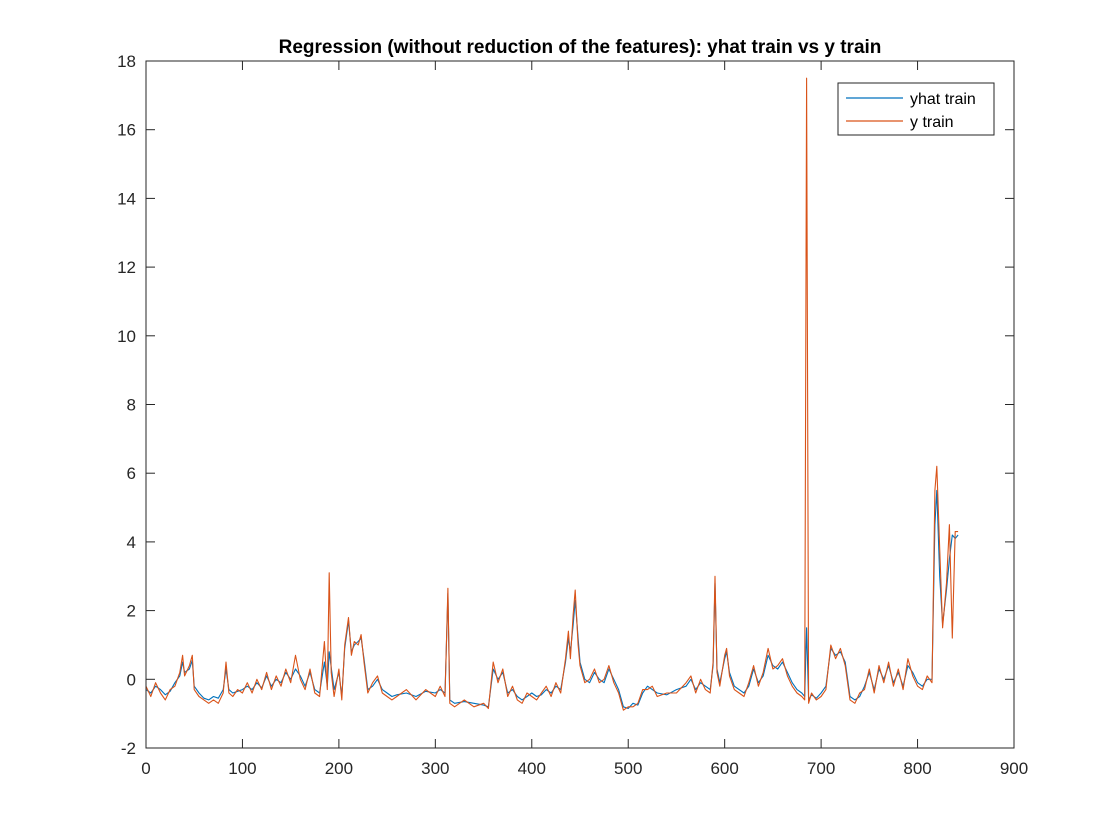 The image size is (1120, 840). I want to click on y-tick-label: -2, so click(128, 748).